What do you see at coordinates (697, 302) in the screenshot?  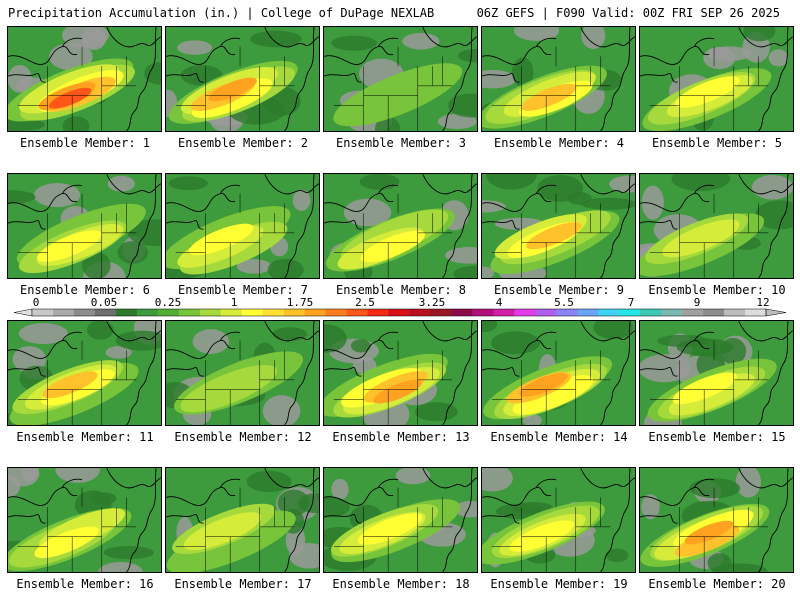 I see `colorbar-tick-label: 9` at bounding box center [697, 302].